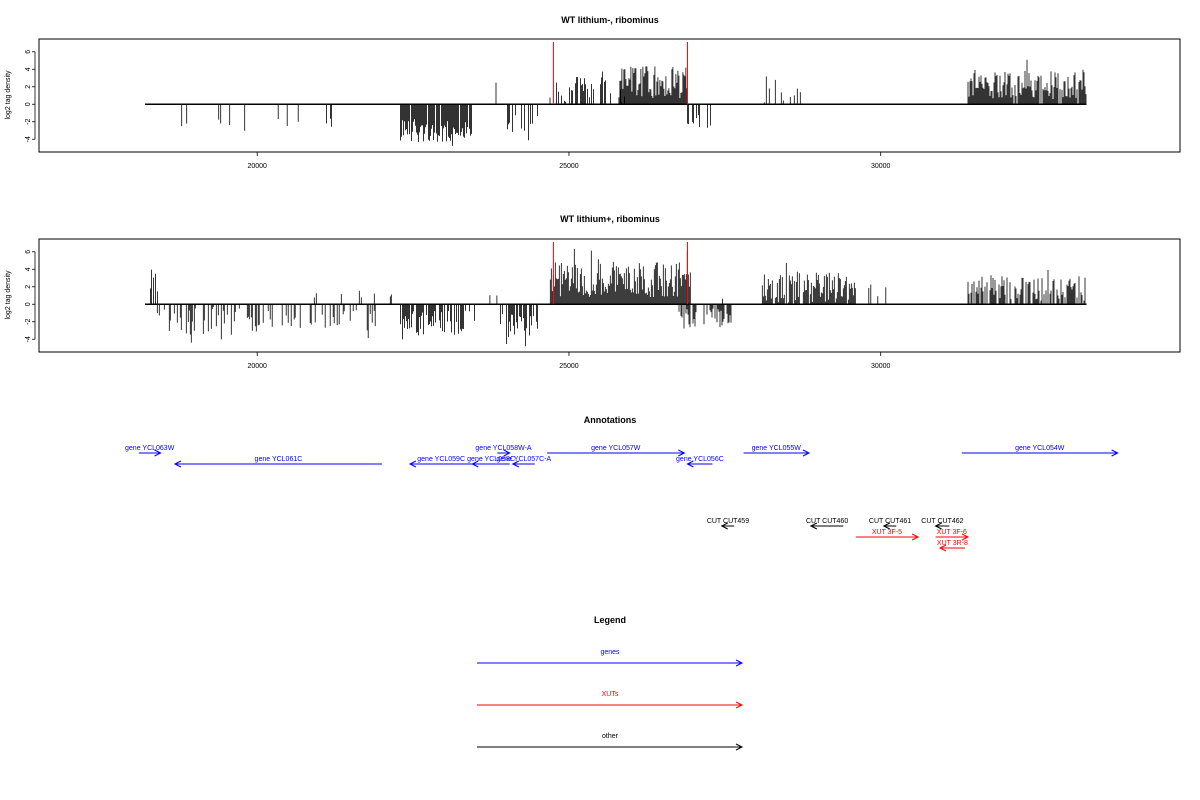 Image resolution: width=1200 pixels, height=800 pixels. I want to click on gene-label: gene YCL057W, so click(616, 448).